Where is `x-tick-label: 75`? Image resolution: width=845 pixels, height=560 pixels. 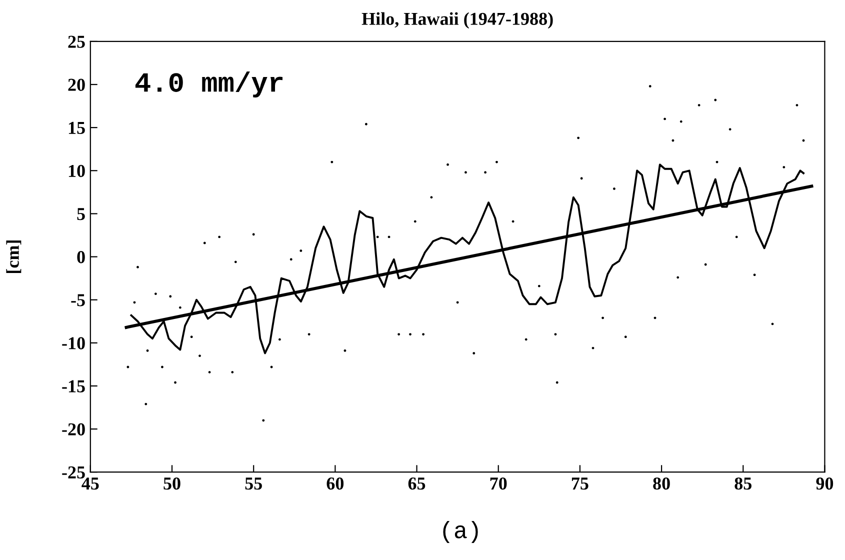
x-tick-label: 75 is located at coordinates (580, 484).